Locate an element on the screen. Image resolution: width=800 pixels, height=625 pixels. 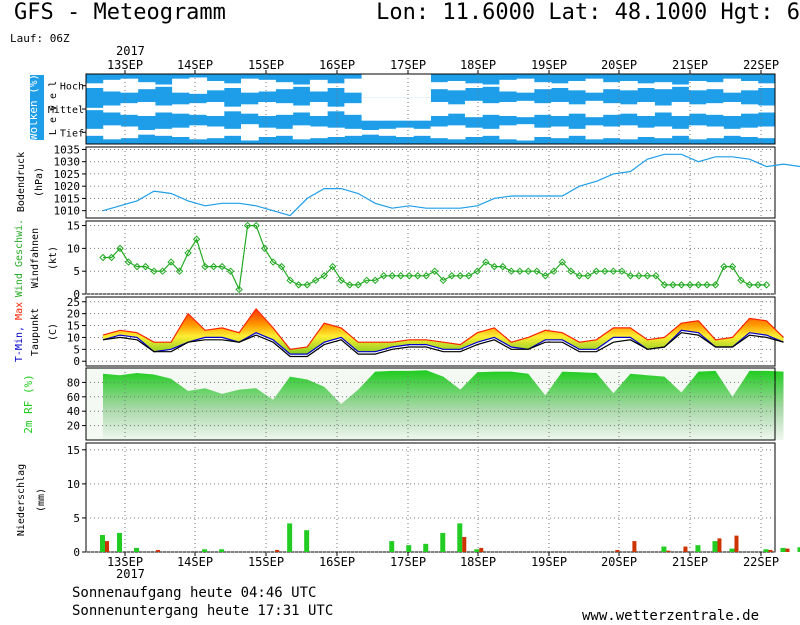
x-tick-label-top: 15SEP is located at coordinates (266, 65).